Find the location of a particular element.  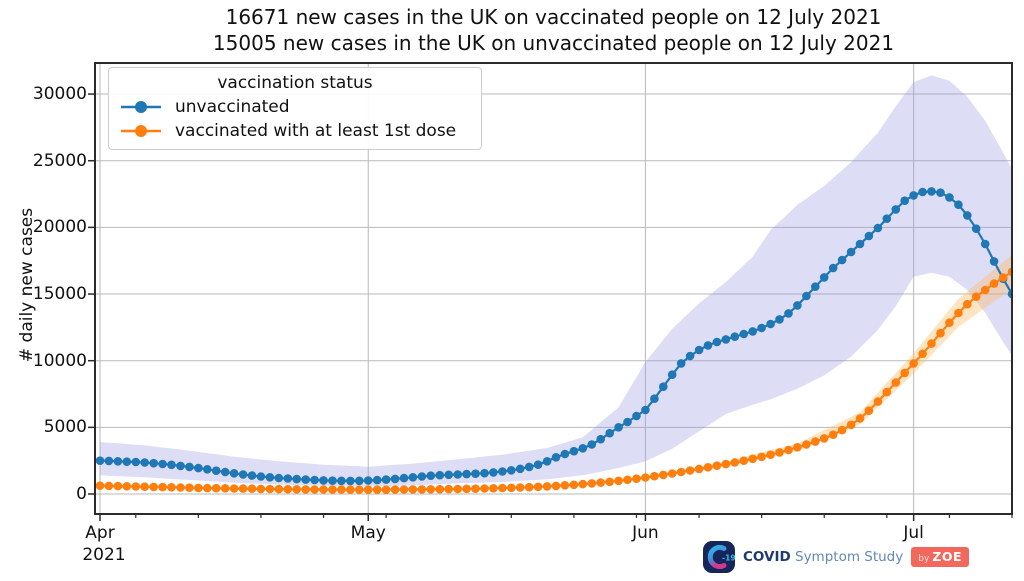

c19-ring-icon: -19 is located at coordinates (721, 557).